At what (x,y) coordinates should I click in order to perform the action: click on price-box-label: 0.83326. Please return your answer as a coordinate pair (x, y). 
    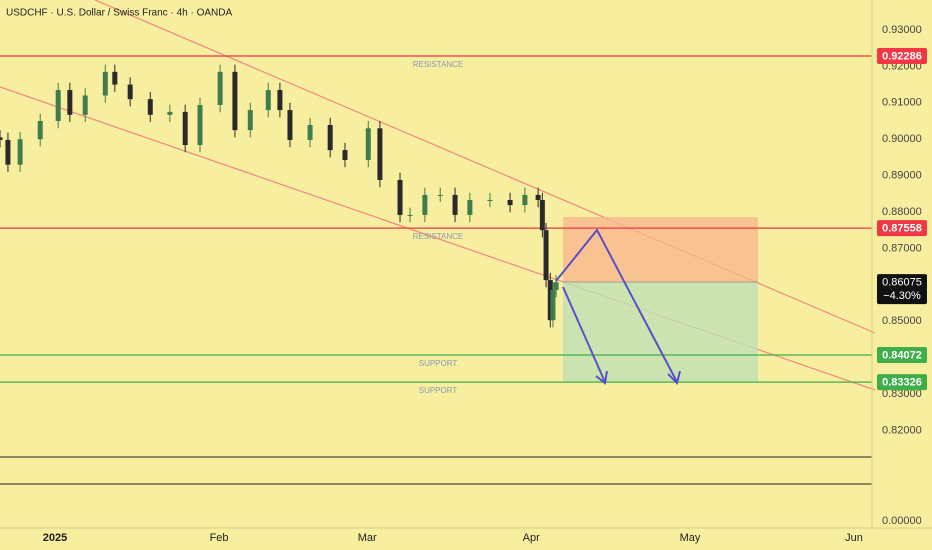
    Looking at the image, I should click on (902, 383).